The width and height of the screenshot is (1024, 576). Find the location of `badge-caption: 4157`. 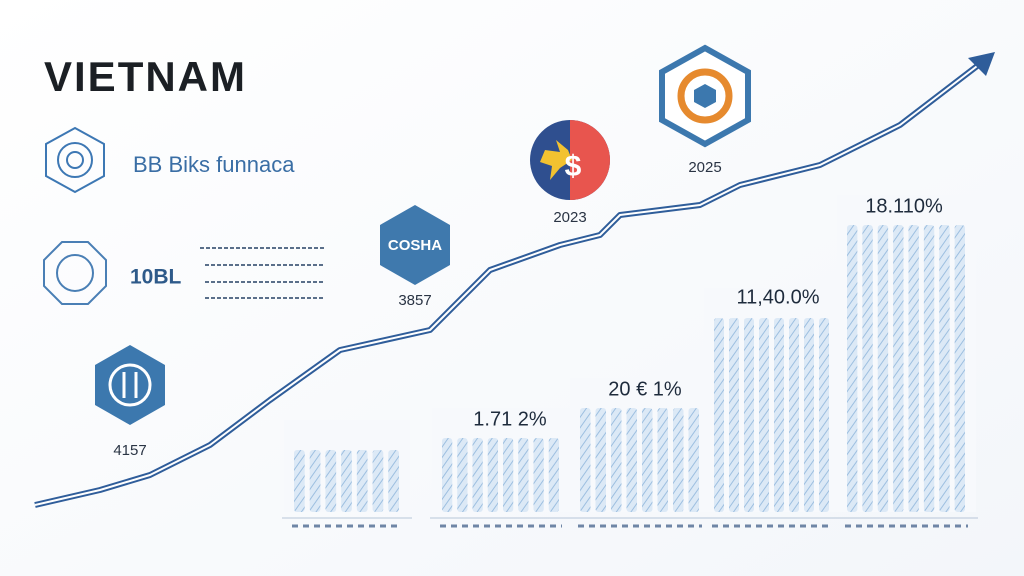

badge-caption: 4157 is located at coordinates (129, 450).